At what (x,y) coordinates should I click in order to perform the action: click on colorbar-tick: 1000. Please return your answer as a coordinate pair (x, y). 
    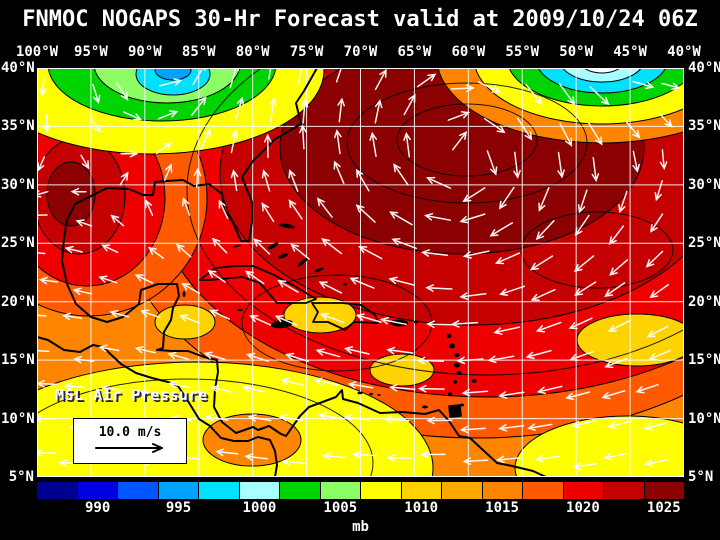
    Looking at the image, I should click on (259, 508).